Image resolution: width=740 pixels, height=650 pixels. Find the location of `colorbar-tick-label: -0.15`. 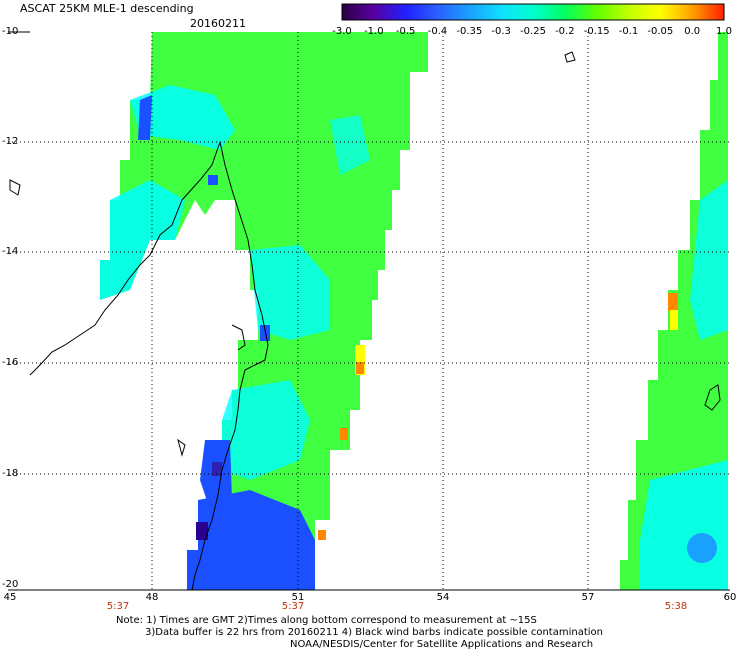

colorbar-tick-label: -0.15 is located at coordinates (596, 31).